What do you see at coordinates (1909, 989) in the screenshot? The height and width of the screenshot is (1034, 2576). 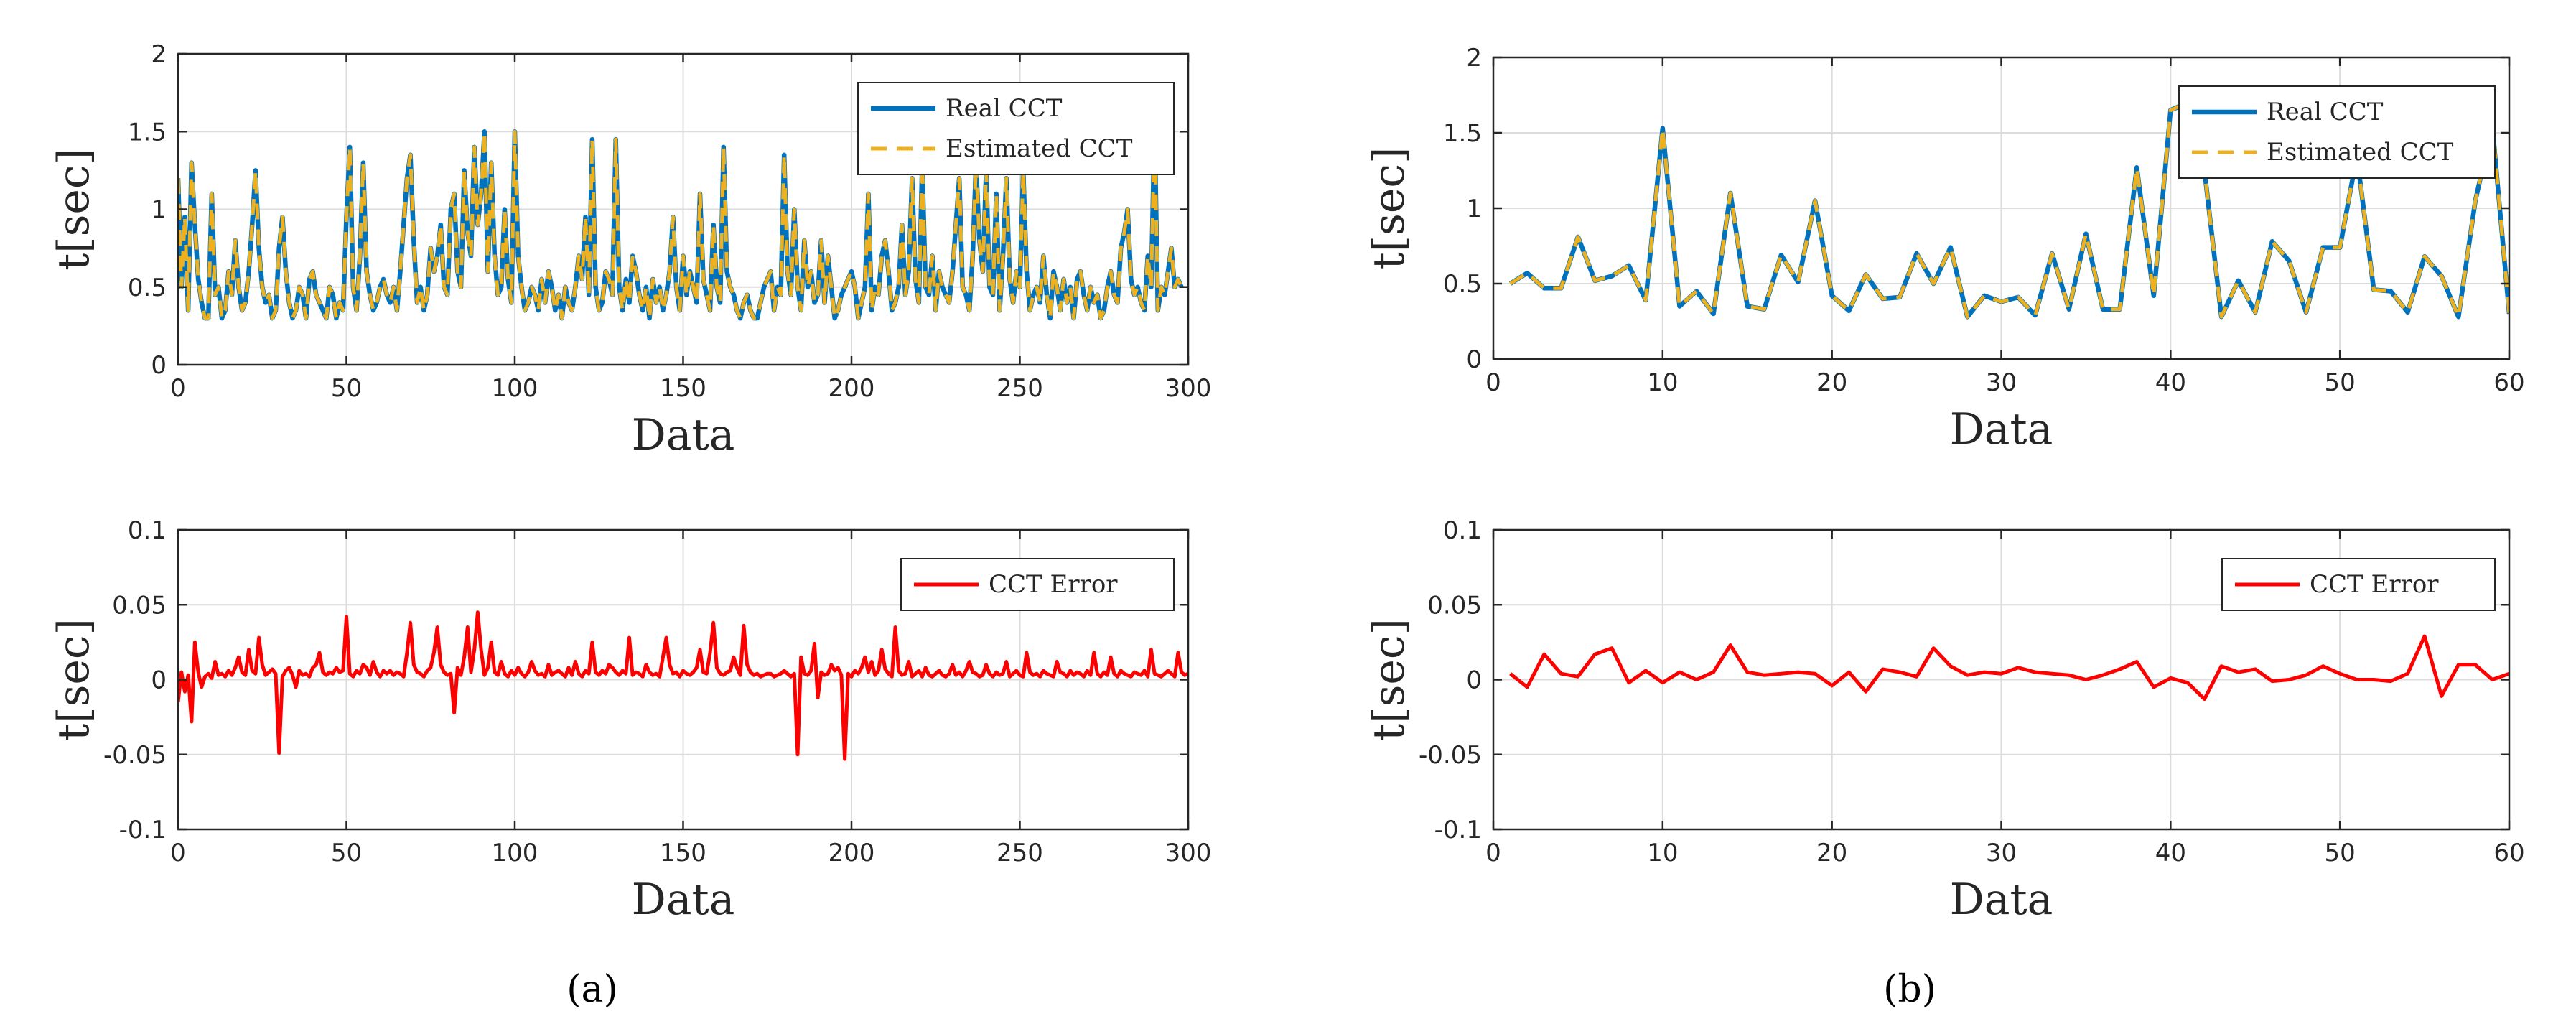 I see `caption-b: (b)` at bounding box center [1909, 989].